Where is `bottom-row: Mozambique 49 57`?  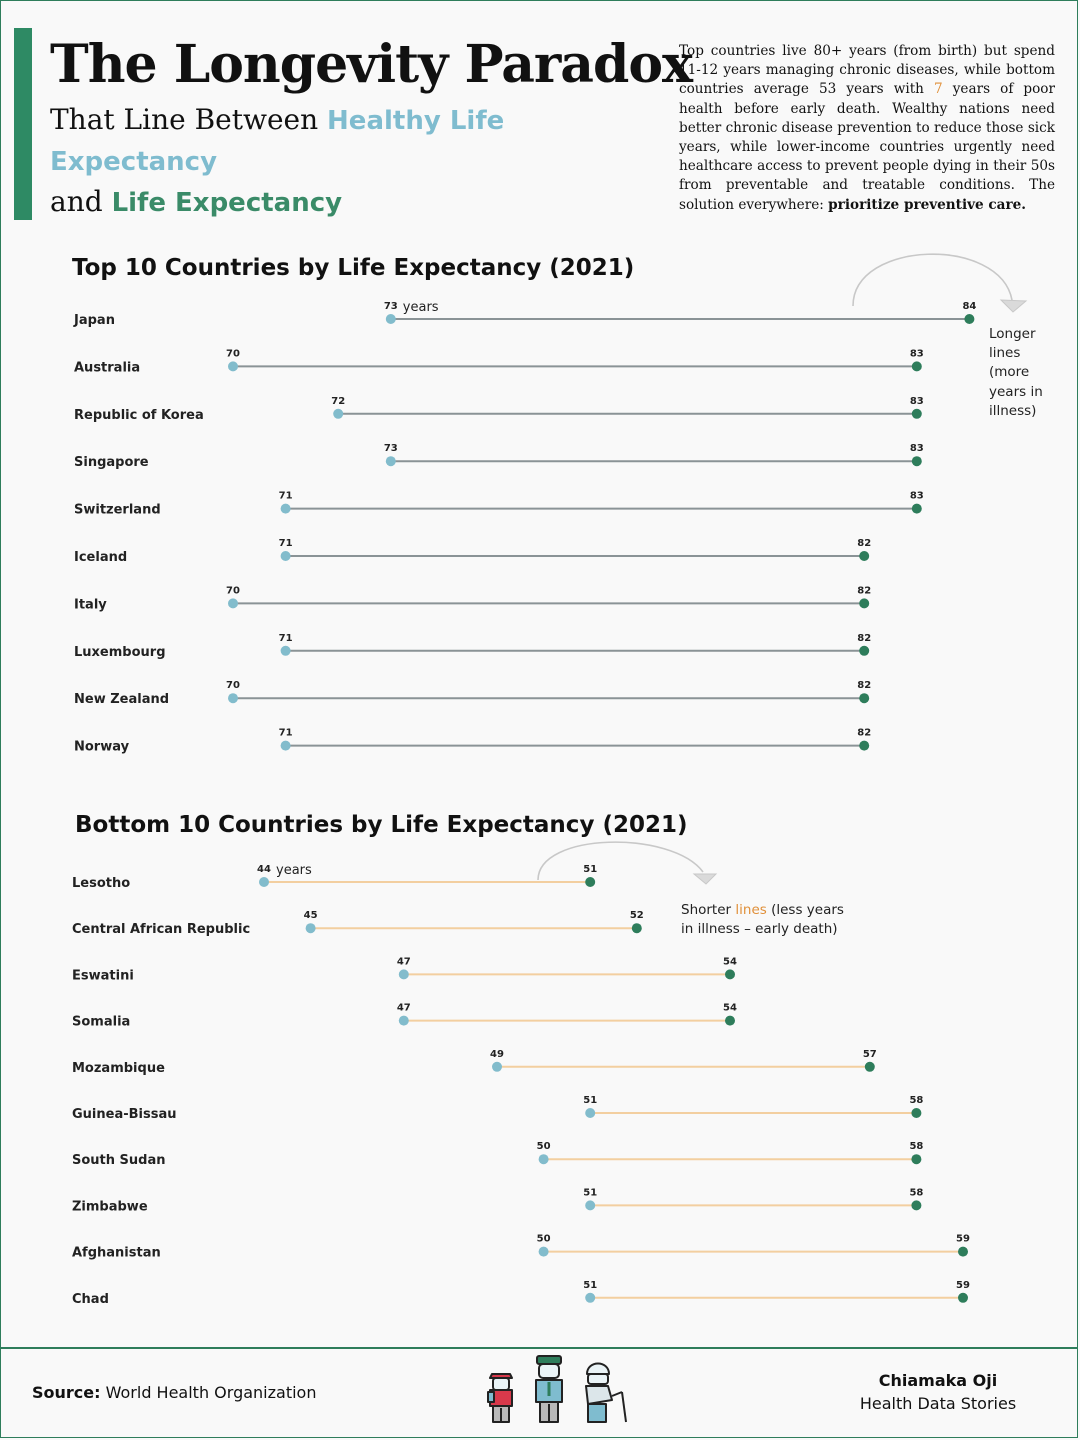 bottom-row: Mozambique 49 57 is located at coordinates (474, 1062).